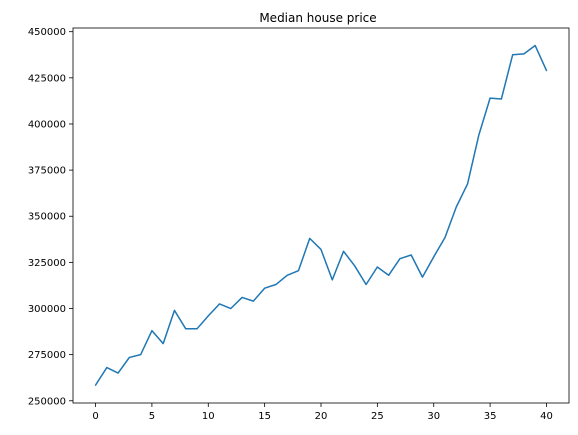 This screenshot has width=578, height=435. I want to click on x-tick-label: 35, so click(490, 416).